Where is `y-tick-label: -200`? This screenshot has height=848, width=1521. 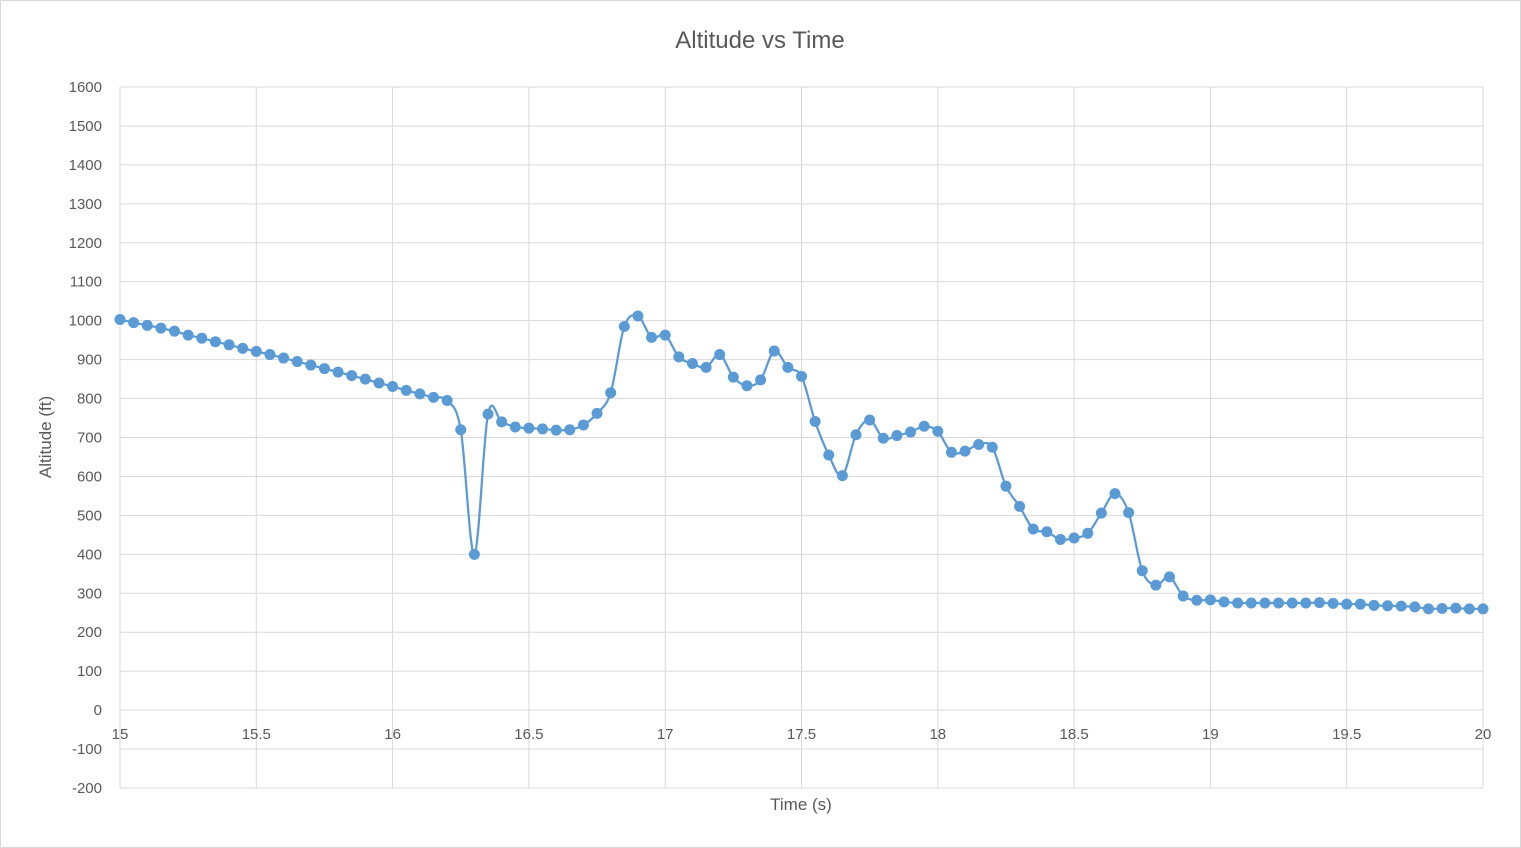 y-tick-label: -200 is located at coordinates (87, 788).